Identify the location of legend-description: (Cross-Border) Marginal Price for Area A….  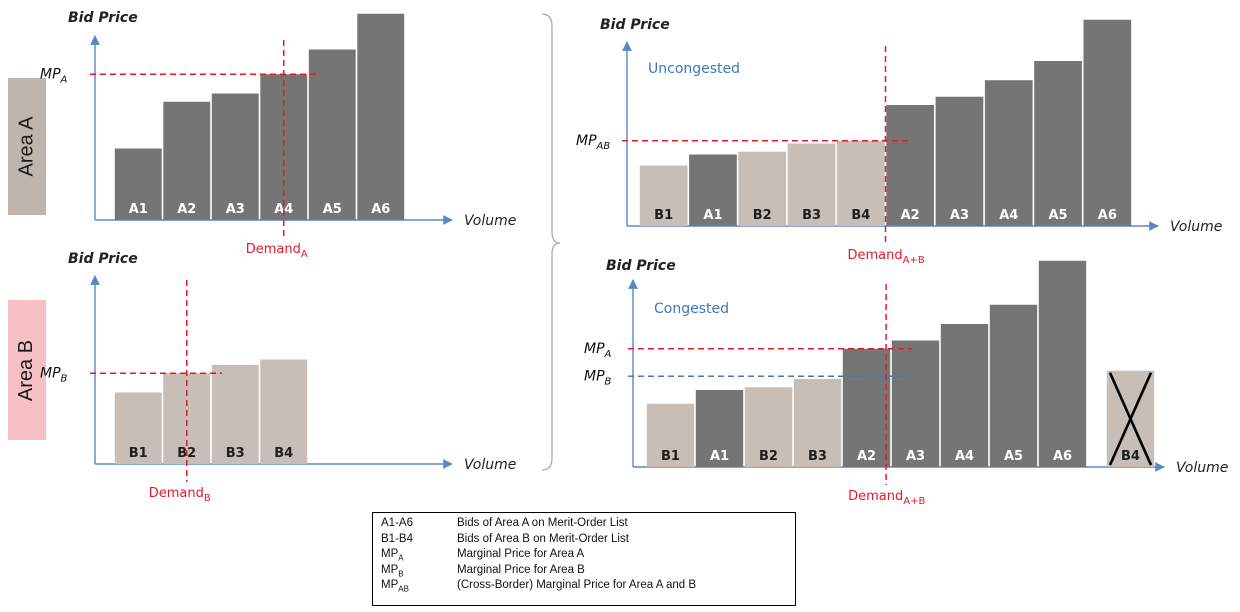
(577, 585).